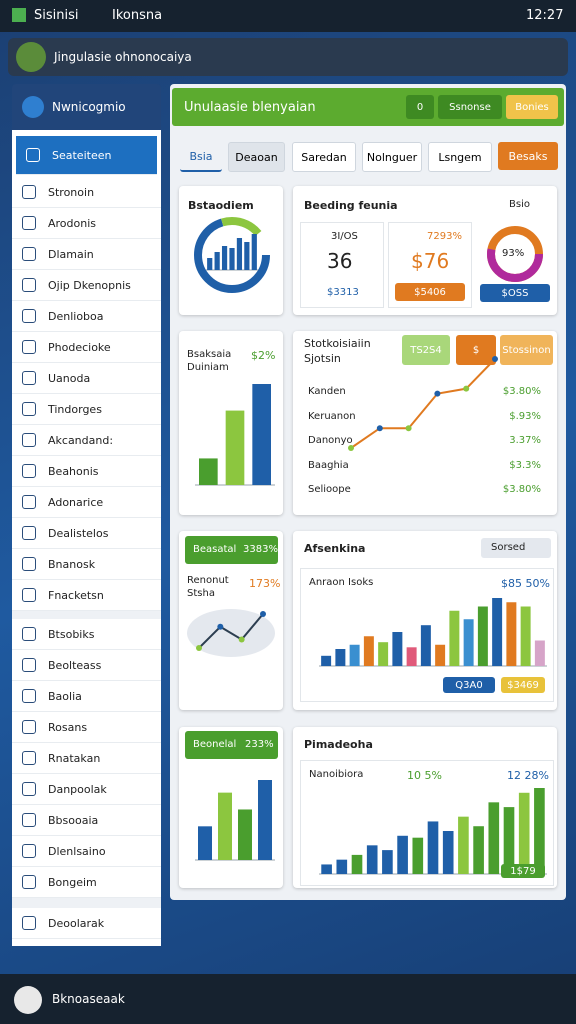  What do you see at coordinates (86, 502) in the screenshot?
I see `sidebar-item: Adonarice` at bounding box center [86, 502].